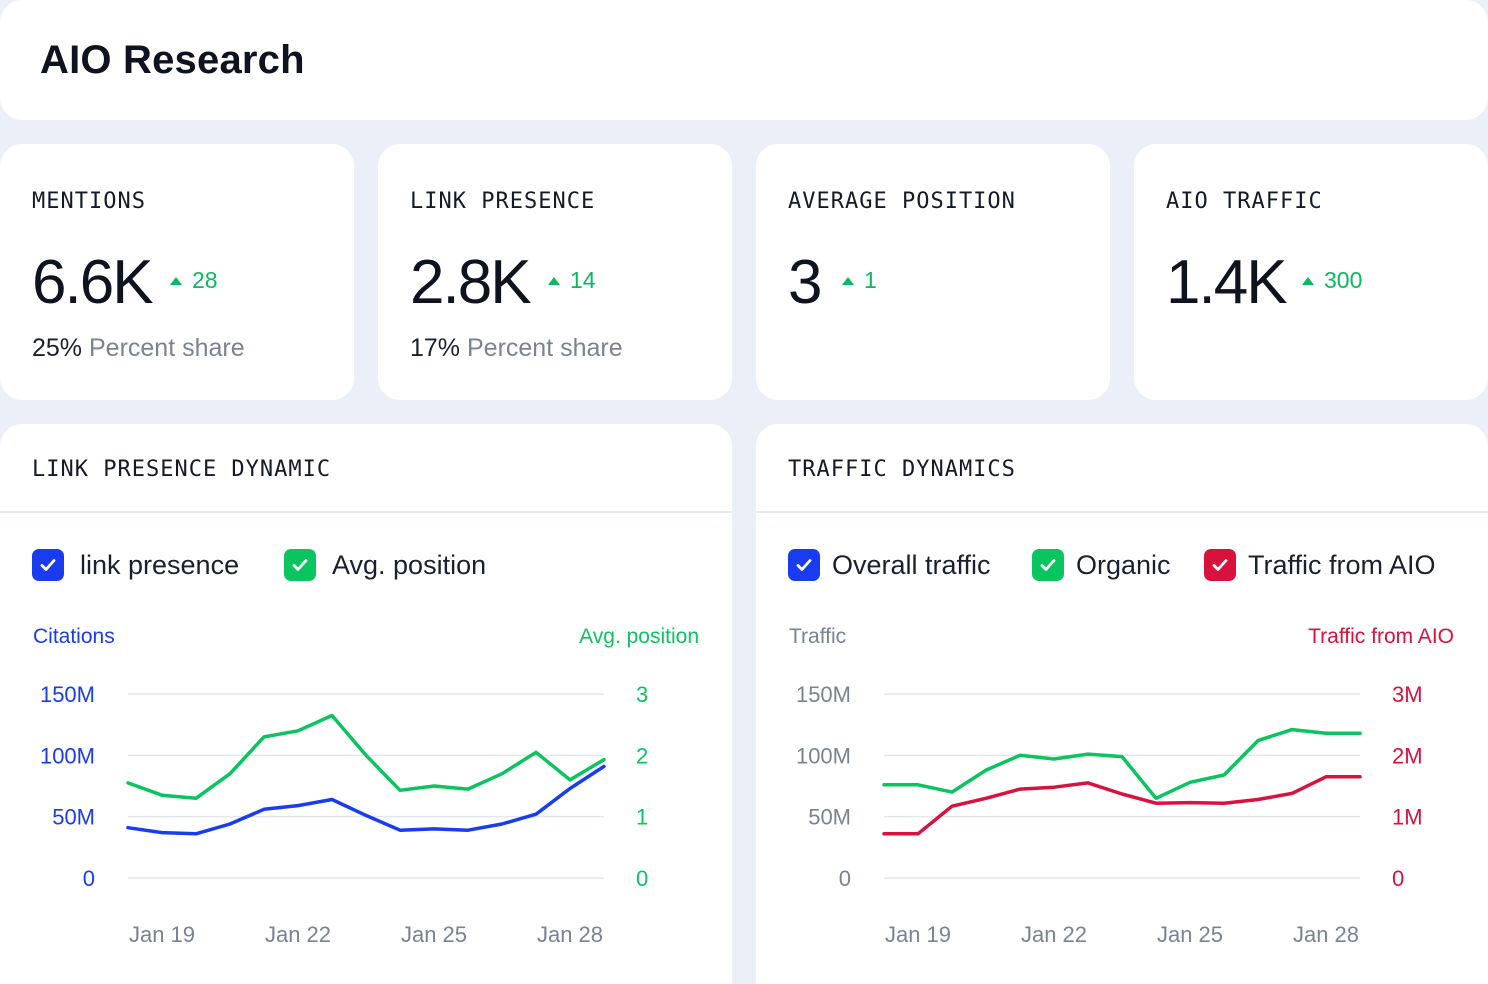 This screenshot has width=1488, height=984. Describe the element at coordinates (74, 636) in the screenshot. I see `left-axis-title: Citations` at that location.